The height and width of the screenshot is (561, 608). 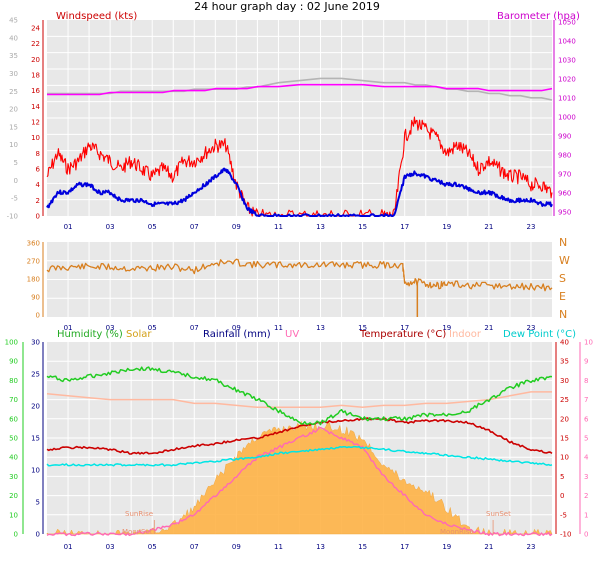 I want to click on windspeed-tick: 20, so click(x=35, y=60).